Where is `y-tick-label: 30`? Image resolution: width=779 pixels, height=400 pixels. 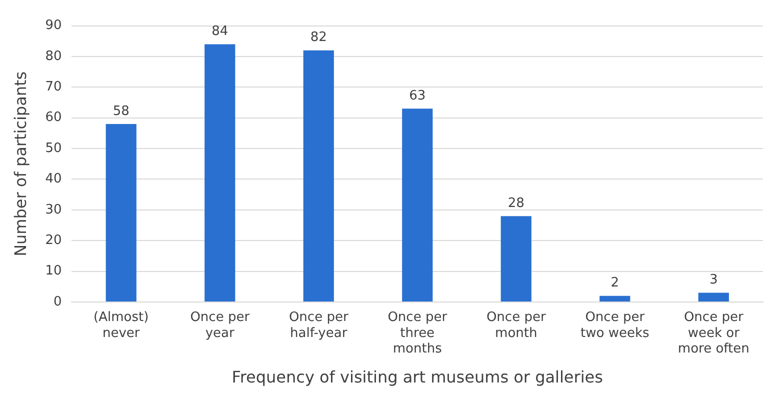 y-tick-label: 30 is located at coordinates (53, 210).